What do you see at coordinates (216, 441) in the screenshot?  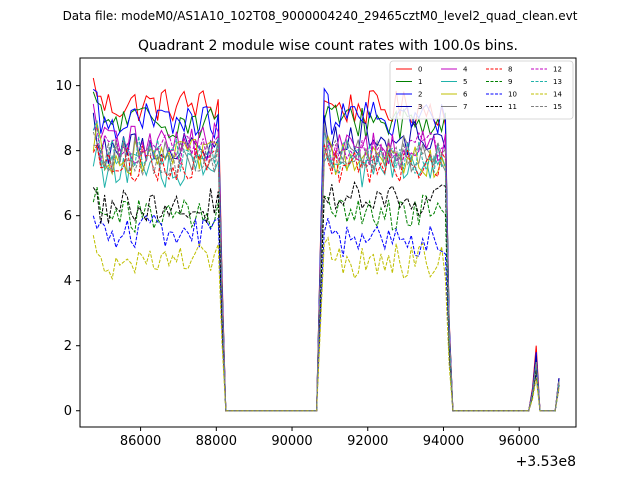 I see `x-tick-label: 88000` at bounding box center [216, 441].